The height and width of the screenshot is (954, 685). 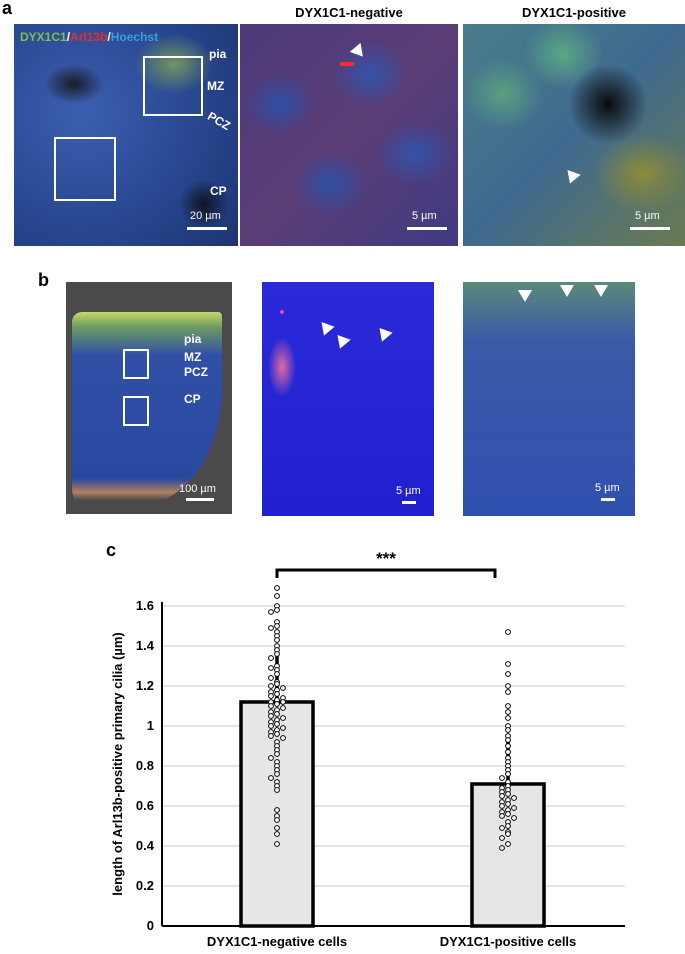 What do you see at coordinates (574, 135) in the screenshot?
I see `panel-a-positive-image: 5 µm` at bounding box center [574, 135].